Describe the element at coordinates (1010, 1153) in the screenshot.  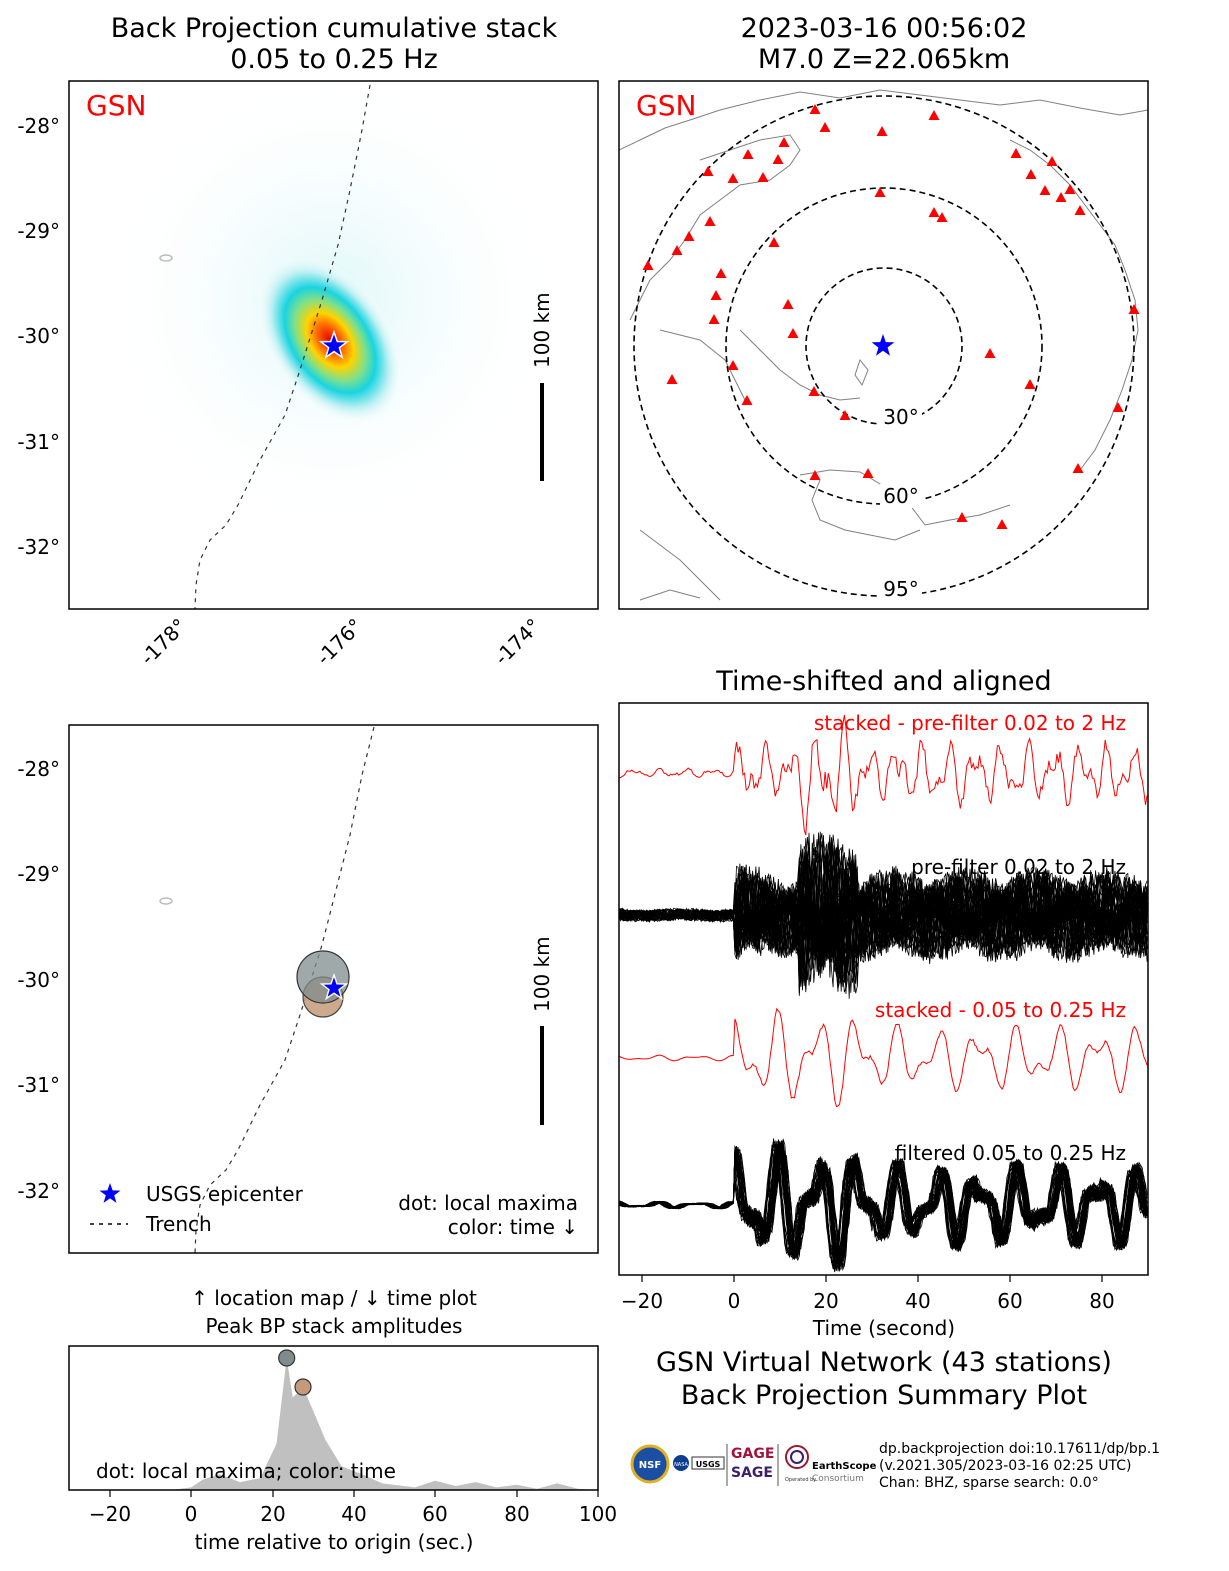
I see `traces-narrow-label: filtered 0.05 to 0.25 Hz` at that location.